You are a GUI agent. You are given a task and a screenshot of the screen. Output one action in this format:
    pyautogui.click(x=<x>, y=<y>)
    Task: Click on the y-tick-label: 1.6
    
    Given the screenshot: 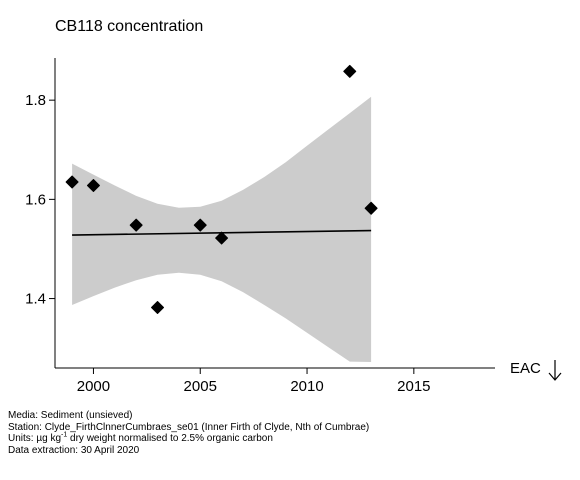 What is the action you would take?
    pyautogui.click(x=35, y=199)
    